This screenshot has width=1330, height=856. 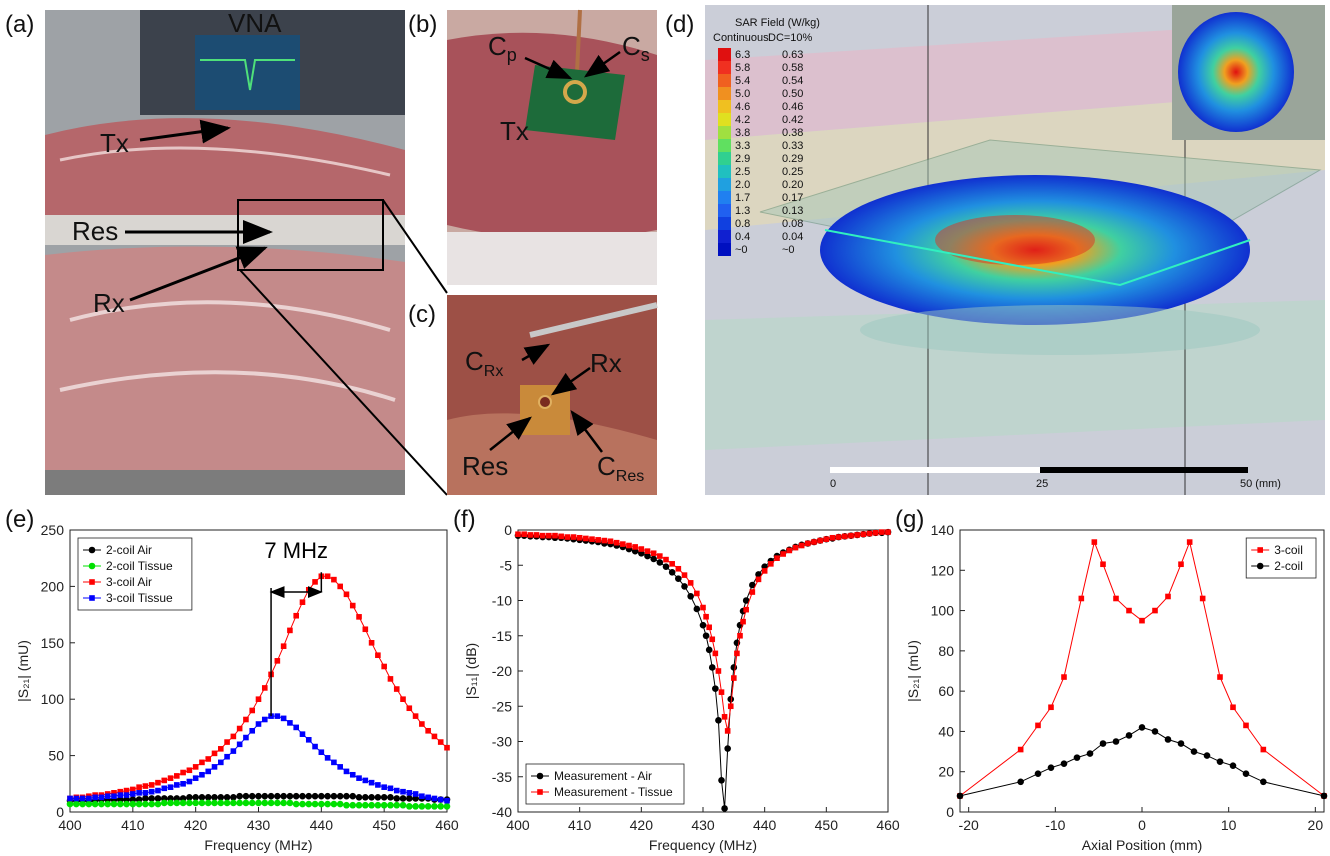 What do you see at coordinates (742, 185) in the screenshot?
I see `colorbar-label: 2.0` at bounding box center [742, 185].